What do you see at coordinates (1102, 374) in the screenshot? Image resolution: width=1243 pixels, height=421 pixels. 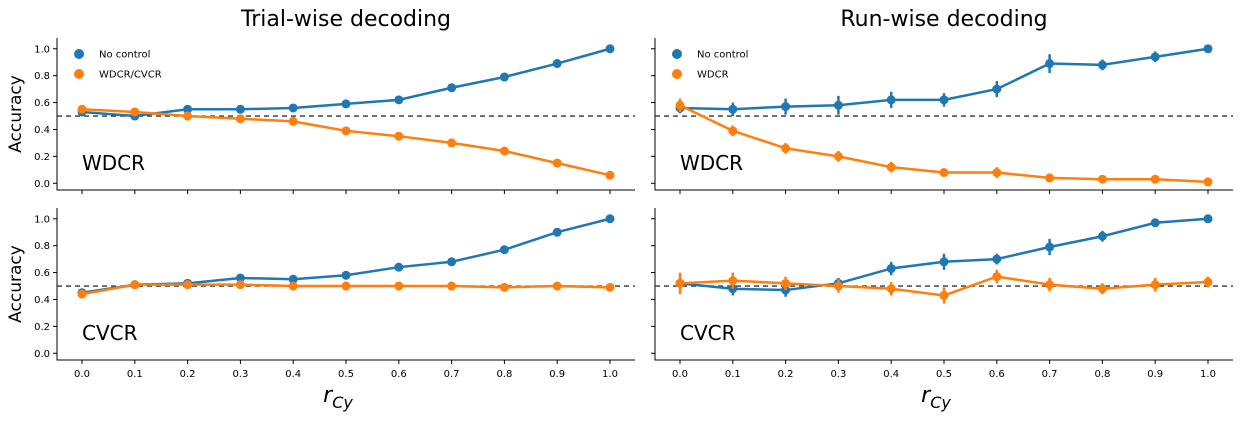 I see `x-tick-label: 0.8` at bounding box center [1102, 374].